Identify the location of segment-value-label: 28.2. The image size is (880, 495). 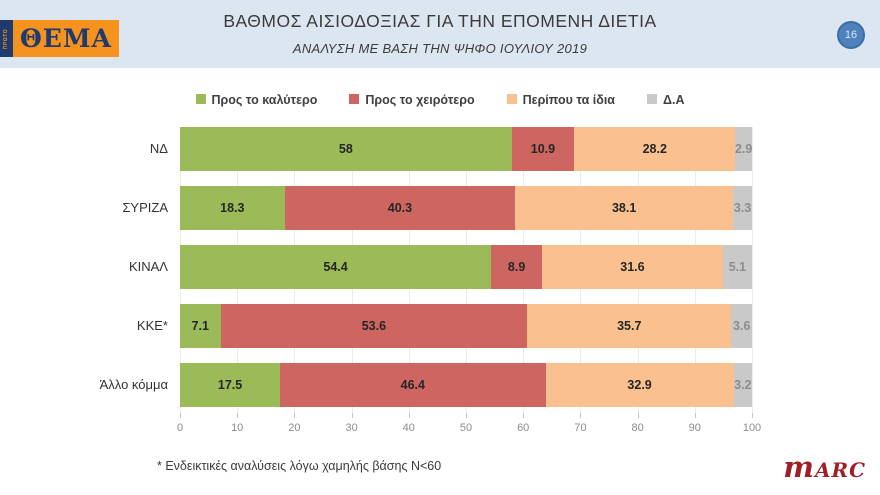
(654, 149).